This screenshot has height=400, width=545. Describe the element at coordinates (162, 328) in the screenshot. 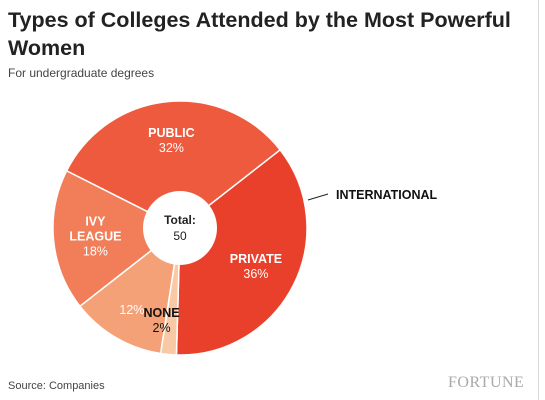

I see `slice-value-none: 2%` at that location.